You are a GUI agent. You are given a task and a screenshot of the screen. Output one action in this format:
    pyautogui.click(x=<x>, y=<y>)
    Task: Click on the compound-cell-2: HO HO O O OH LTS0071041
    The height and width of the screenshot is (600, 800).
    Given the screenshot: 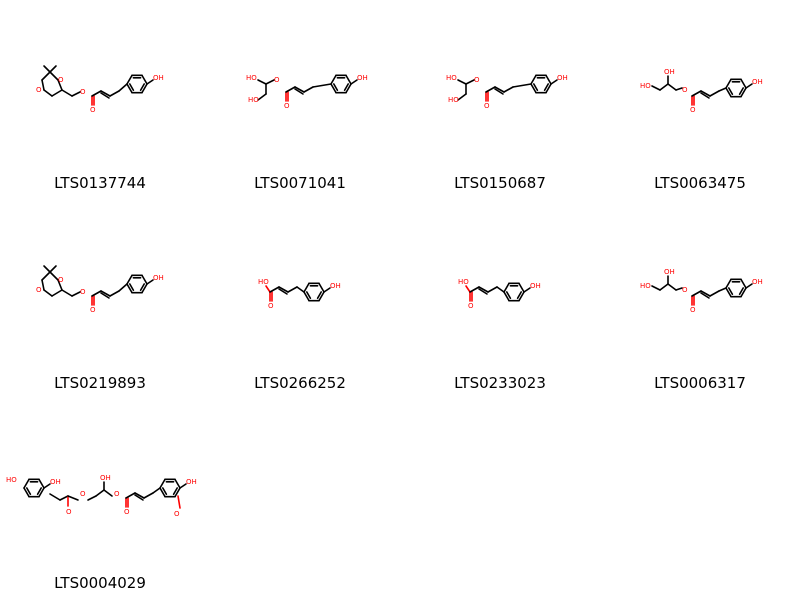 What is the action you would take?
    pyautogui.click(x=300, y=100)
    